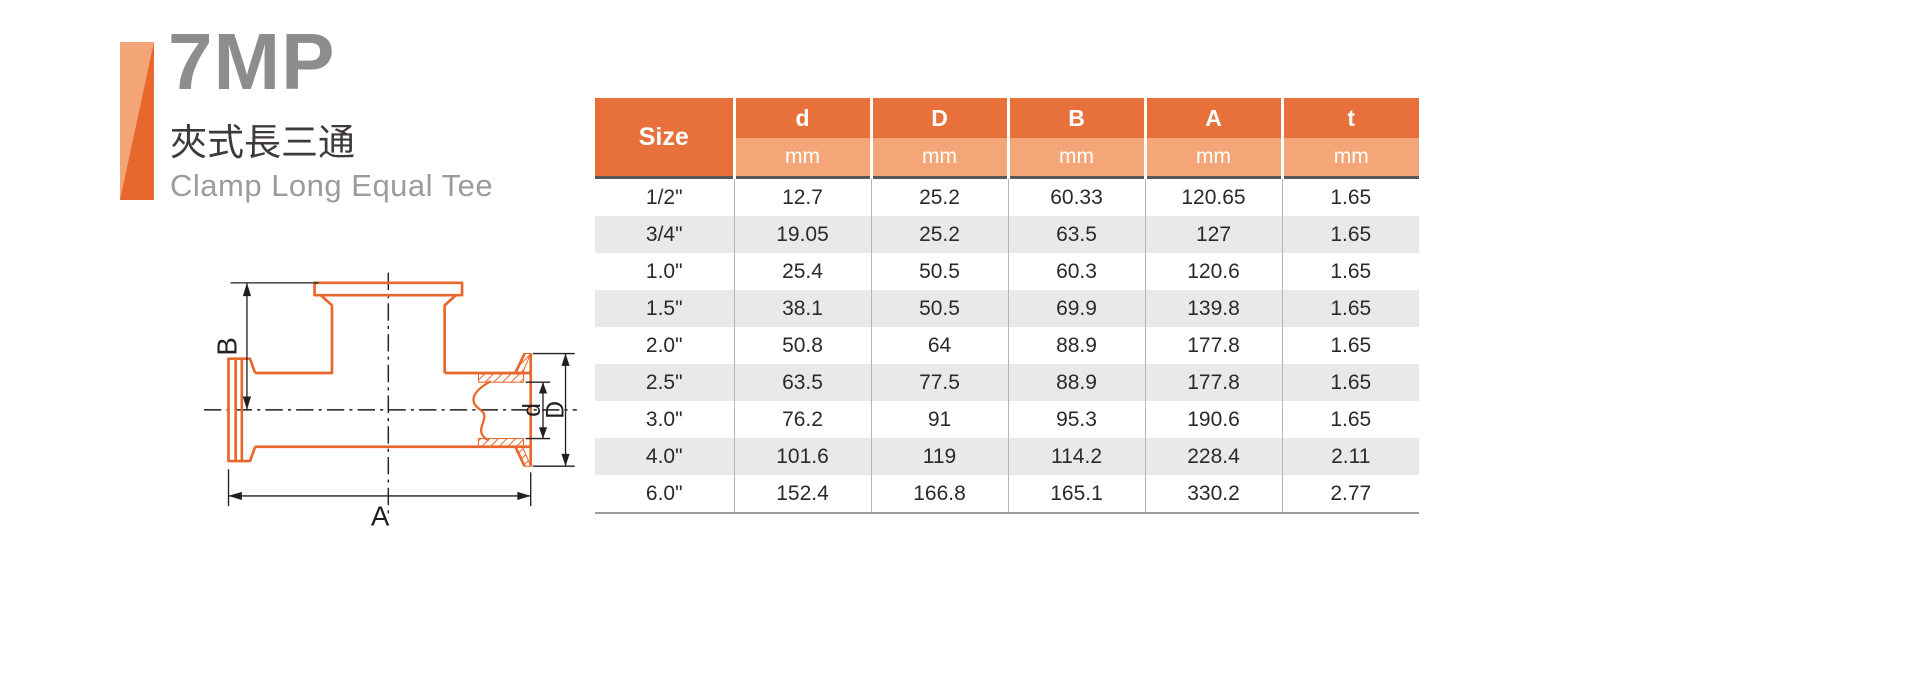 Image resolution: width=1920 pixels, height=686 pixels. What do you see at coordinates (940, 118) in the screenshot?
I see `column-header-D: D` at bounding box center [940, 118].